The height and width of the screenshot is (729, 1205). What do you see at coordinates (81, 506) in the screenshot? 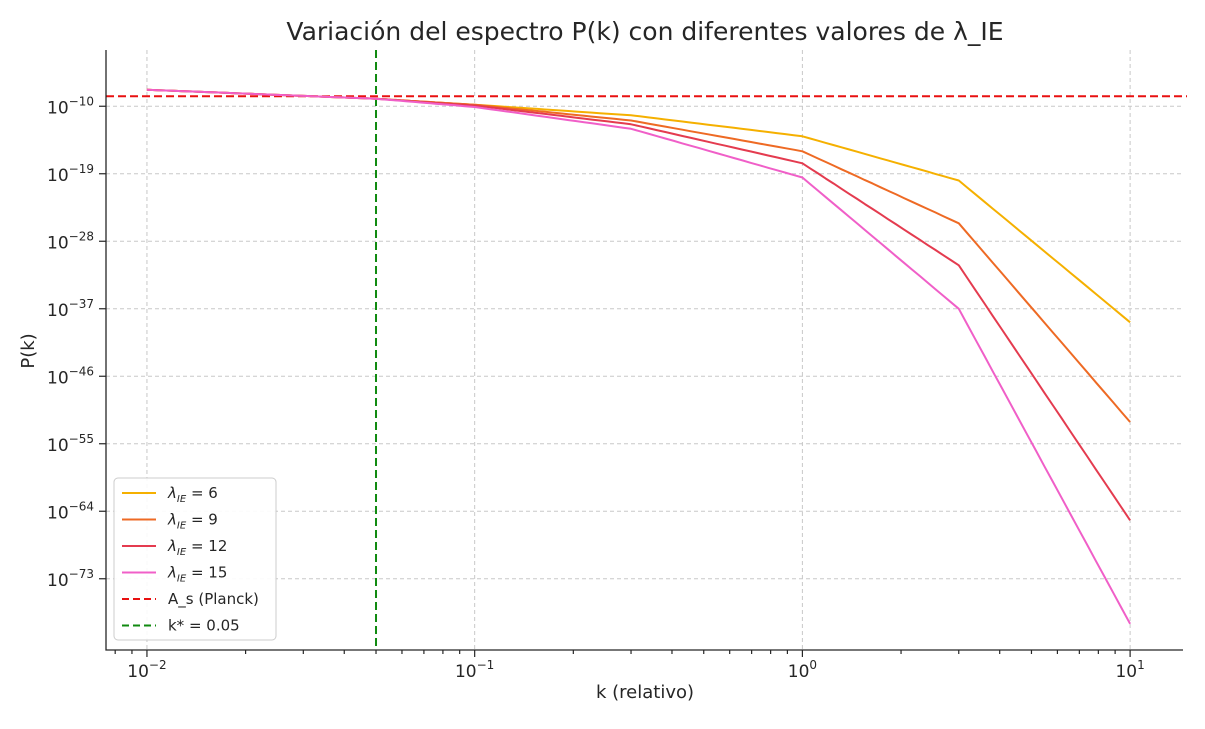
I see `y-tick-exponent: −64` at bounding box center [81, 506].